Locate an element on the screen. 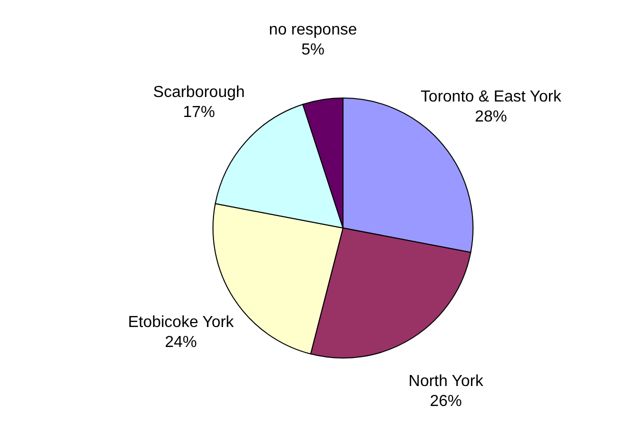 The height and width of the screenshot is (435, 631). slice-label: Etobicoke York is located at coordinates (181, 322).